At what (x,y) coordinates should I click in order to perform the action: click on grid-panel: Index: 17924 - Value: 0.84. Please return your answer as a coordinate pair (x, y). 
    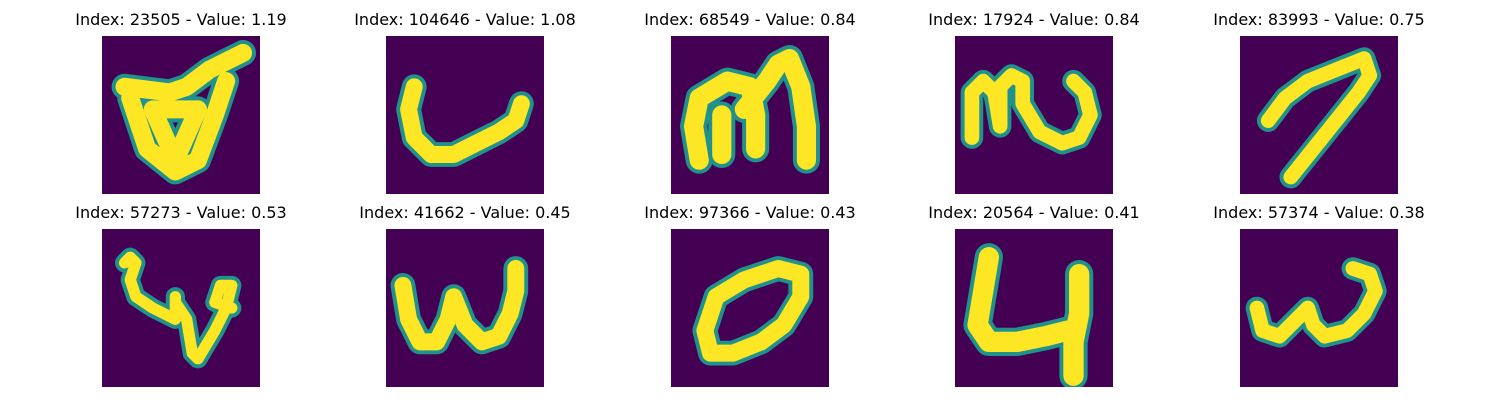
    Looking at the image, I should click on (1034, 105).